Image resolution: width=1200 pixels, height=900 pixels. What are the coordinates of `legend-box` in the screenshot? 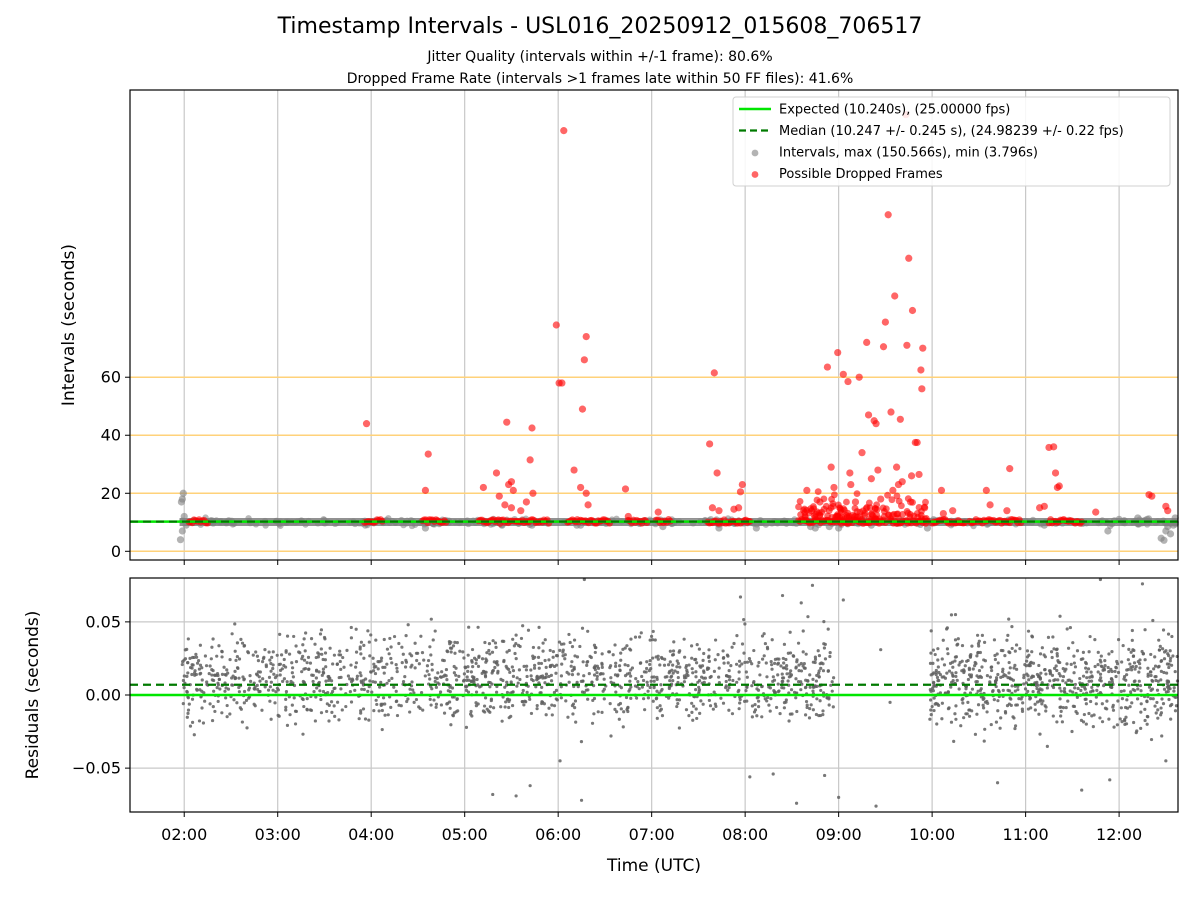 It's located at (951, 141).